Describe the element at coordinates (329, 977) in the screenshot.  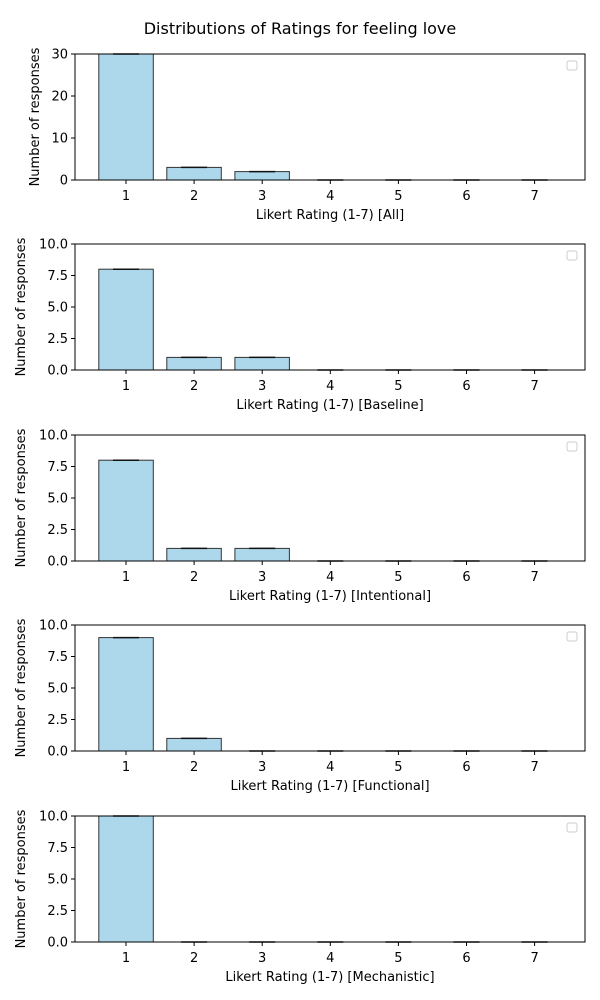
I see `x-axis-label: Likert Rating (1-7) [Mechanistic]` at that location.